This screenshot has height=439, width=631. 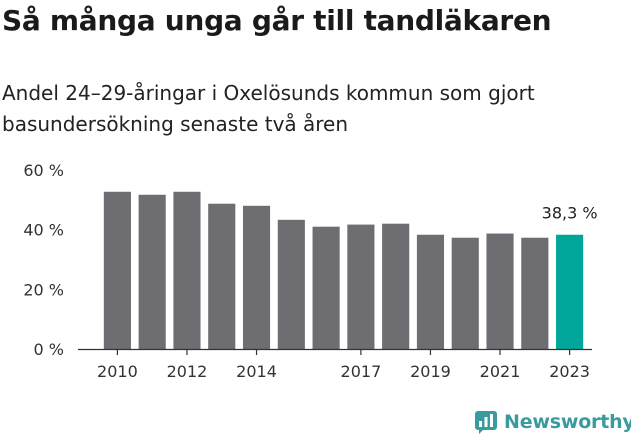 I want to click on chart-title: Så många unga går till tandläkaren, so click(x=277, y=20).